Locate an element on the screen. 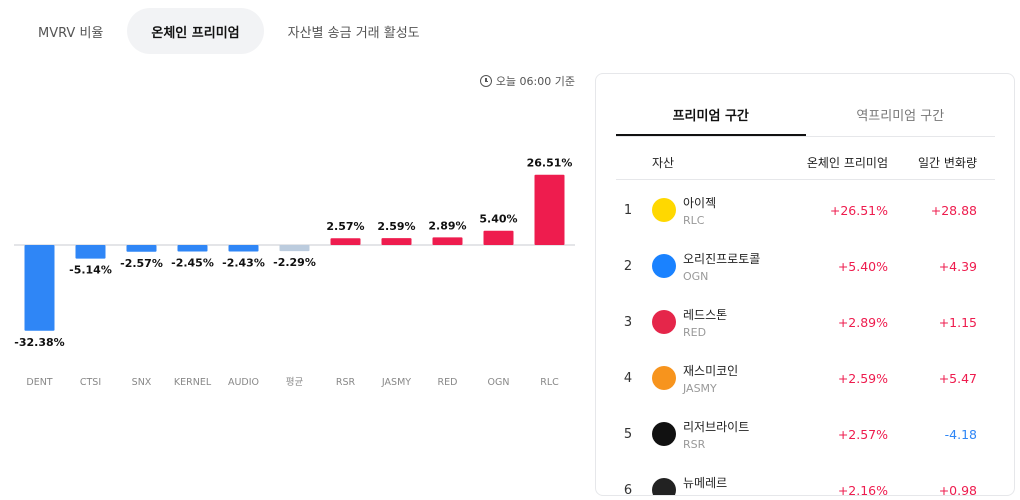 This screenshot has width=1020, height=500. bar-value-label: -2.29% is located at coordinates (294, 262).